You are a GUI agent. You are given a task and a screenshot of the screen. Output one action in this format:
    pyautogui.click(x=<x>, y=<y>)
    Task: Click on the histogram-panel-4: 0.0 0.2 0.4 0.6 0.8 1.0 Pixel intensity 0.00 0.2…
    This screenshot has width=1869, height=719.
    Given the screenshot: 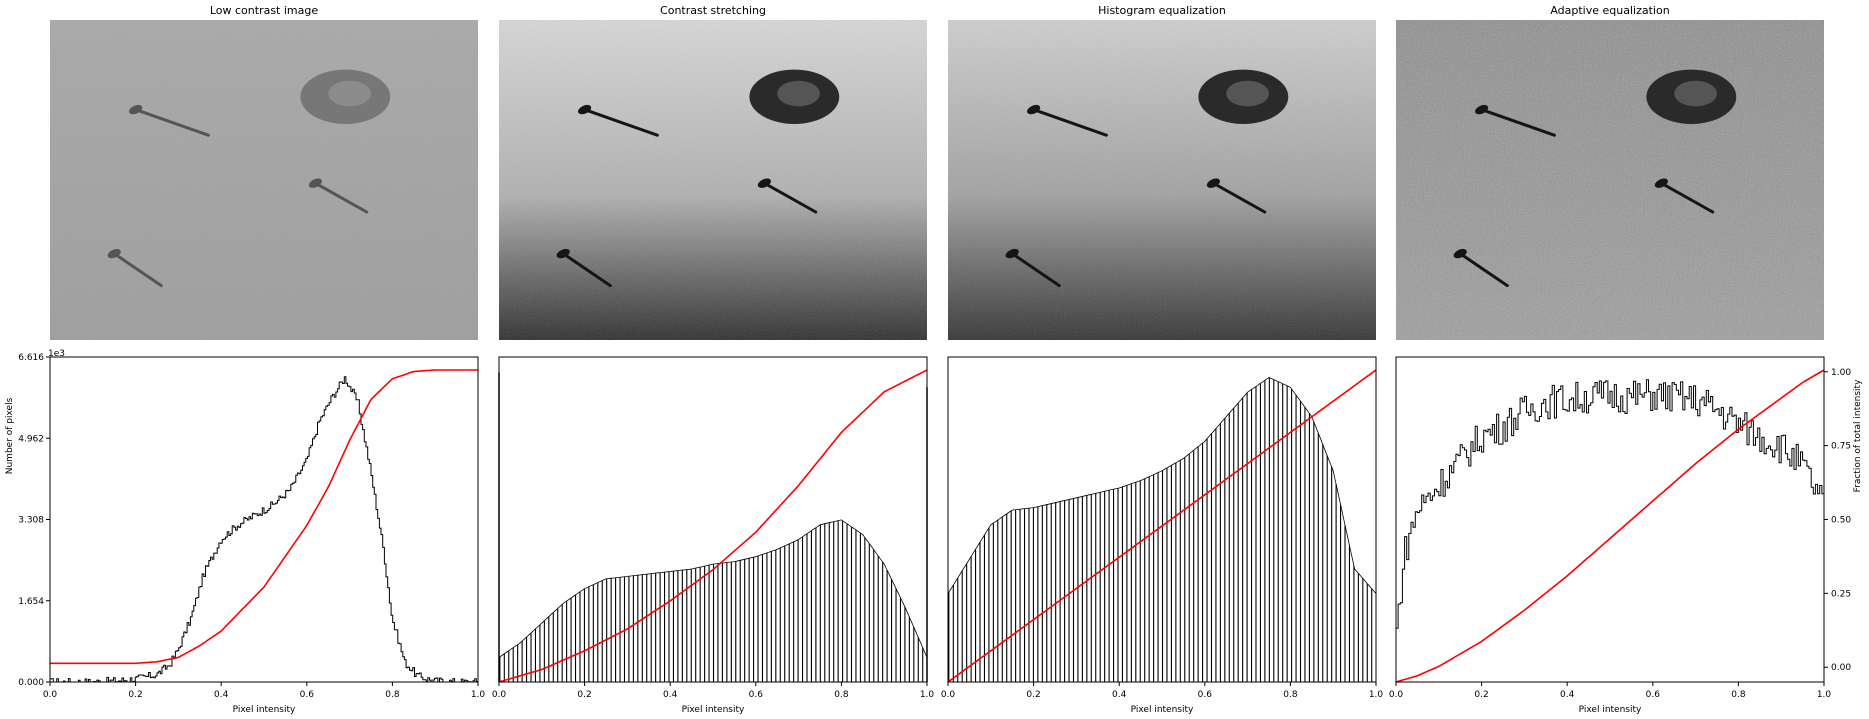 What is the action you would take?
    pyautogui.click(x=1620, y=535)
    